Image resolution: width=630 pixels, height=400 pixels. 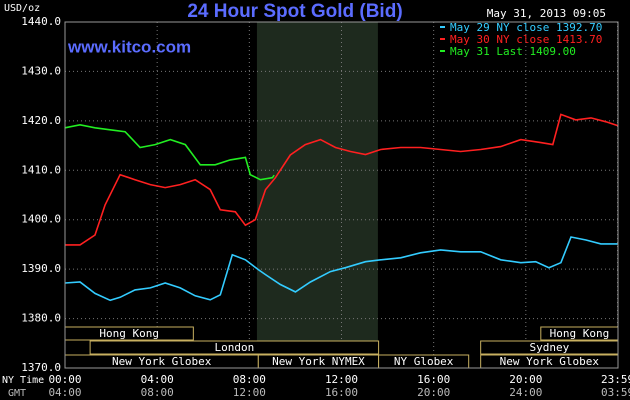 I want to click on x-tick-label: 08:00, so click(x=249, y=379).